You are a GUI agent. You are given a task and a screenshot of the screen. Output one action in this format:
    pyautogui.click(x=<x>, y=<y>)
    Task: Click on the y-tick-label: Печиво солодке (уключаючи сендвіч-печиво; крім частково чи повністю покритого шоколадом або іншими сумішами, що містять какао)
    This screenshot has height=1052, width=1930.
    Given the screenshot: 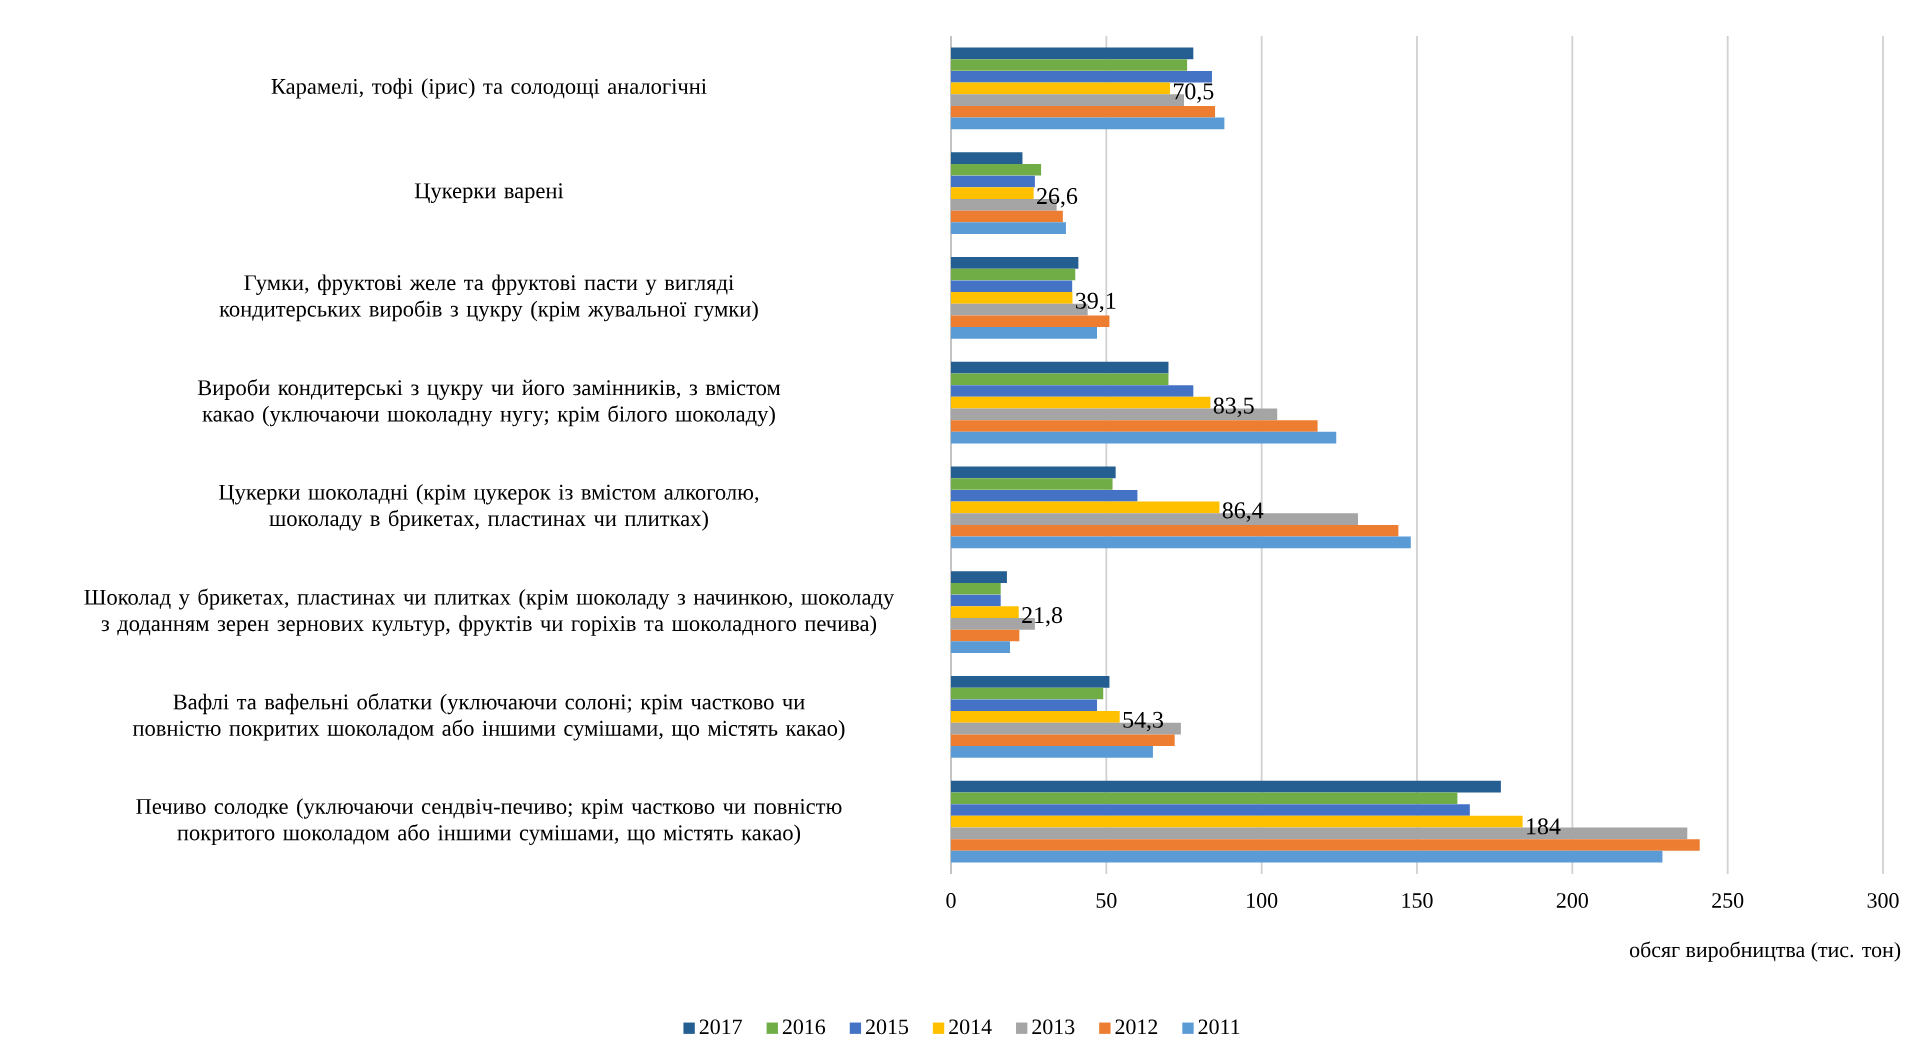 What is the action you would take?
    pyautogui.click(x=489, y=822)
    